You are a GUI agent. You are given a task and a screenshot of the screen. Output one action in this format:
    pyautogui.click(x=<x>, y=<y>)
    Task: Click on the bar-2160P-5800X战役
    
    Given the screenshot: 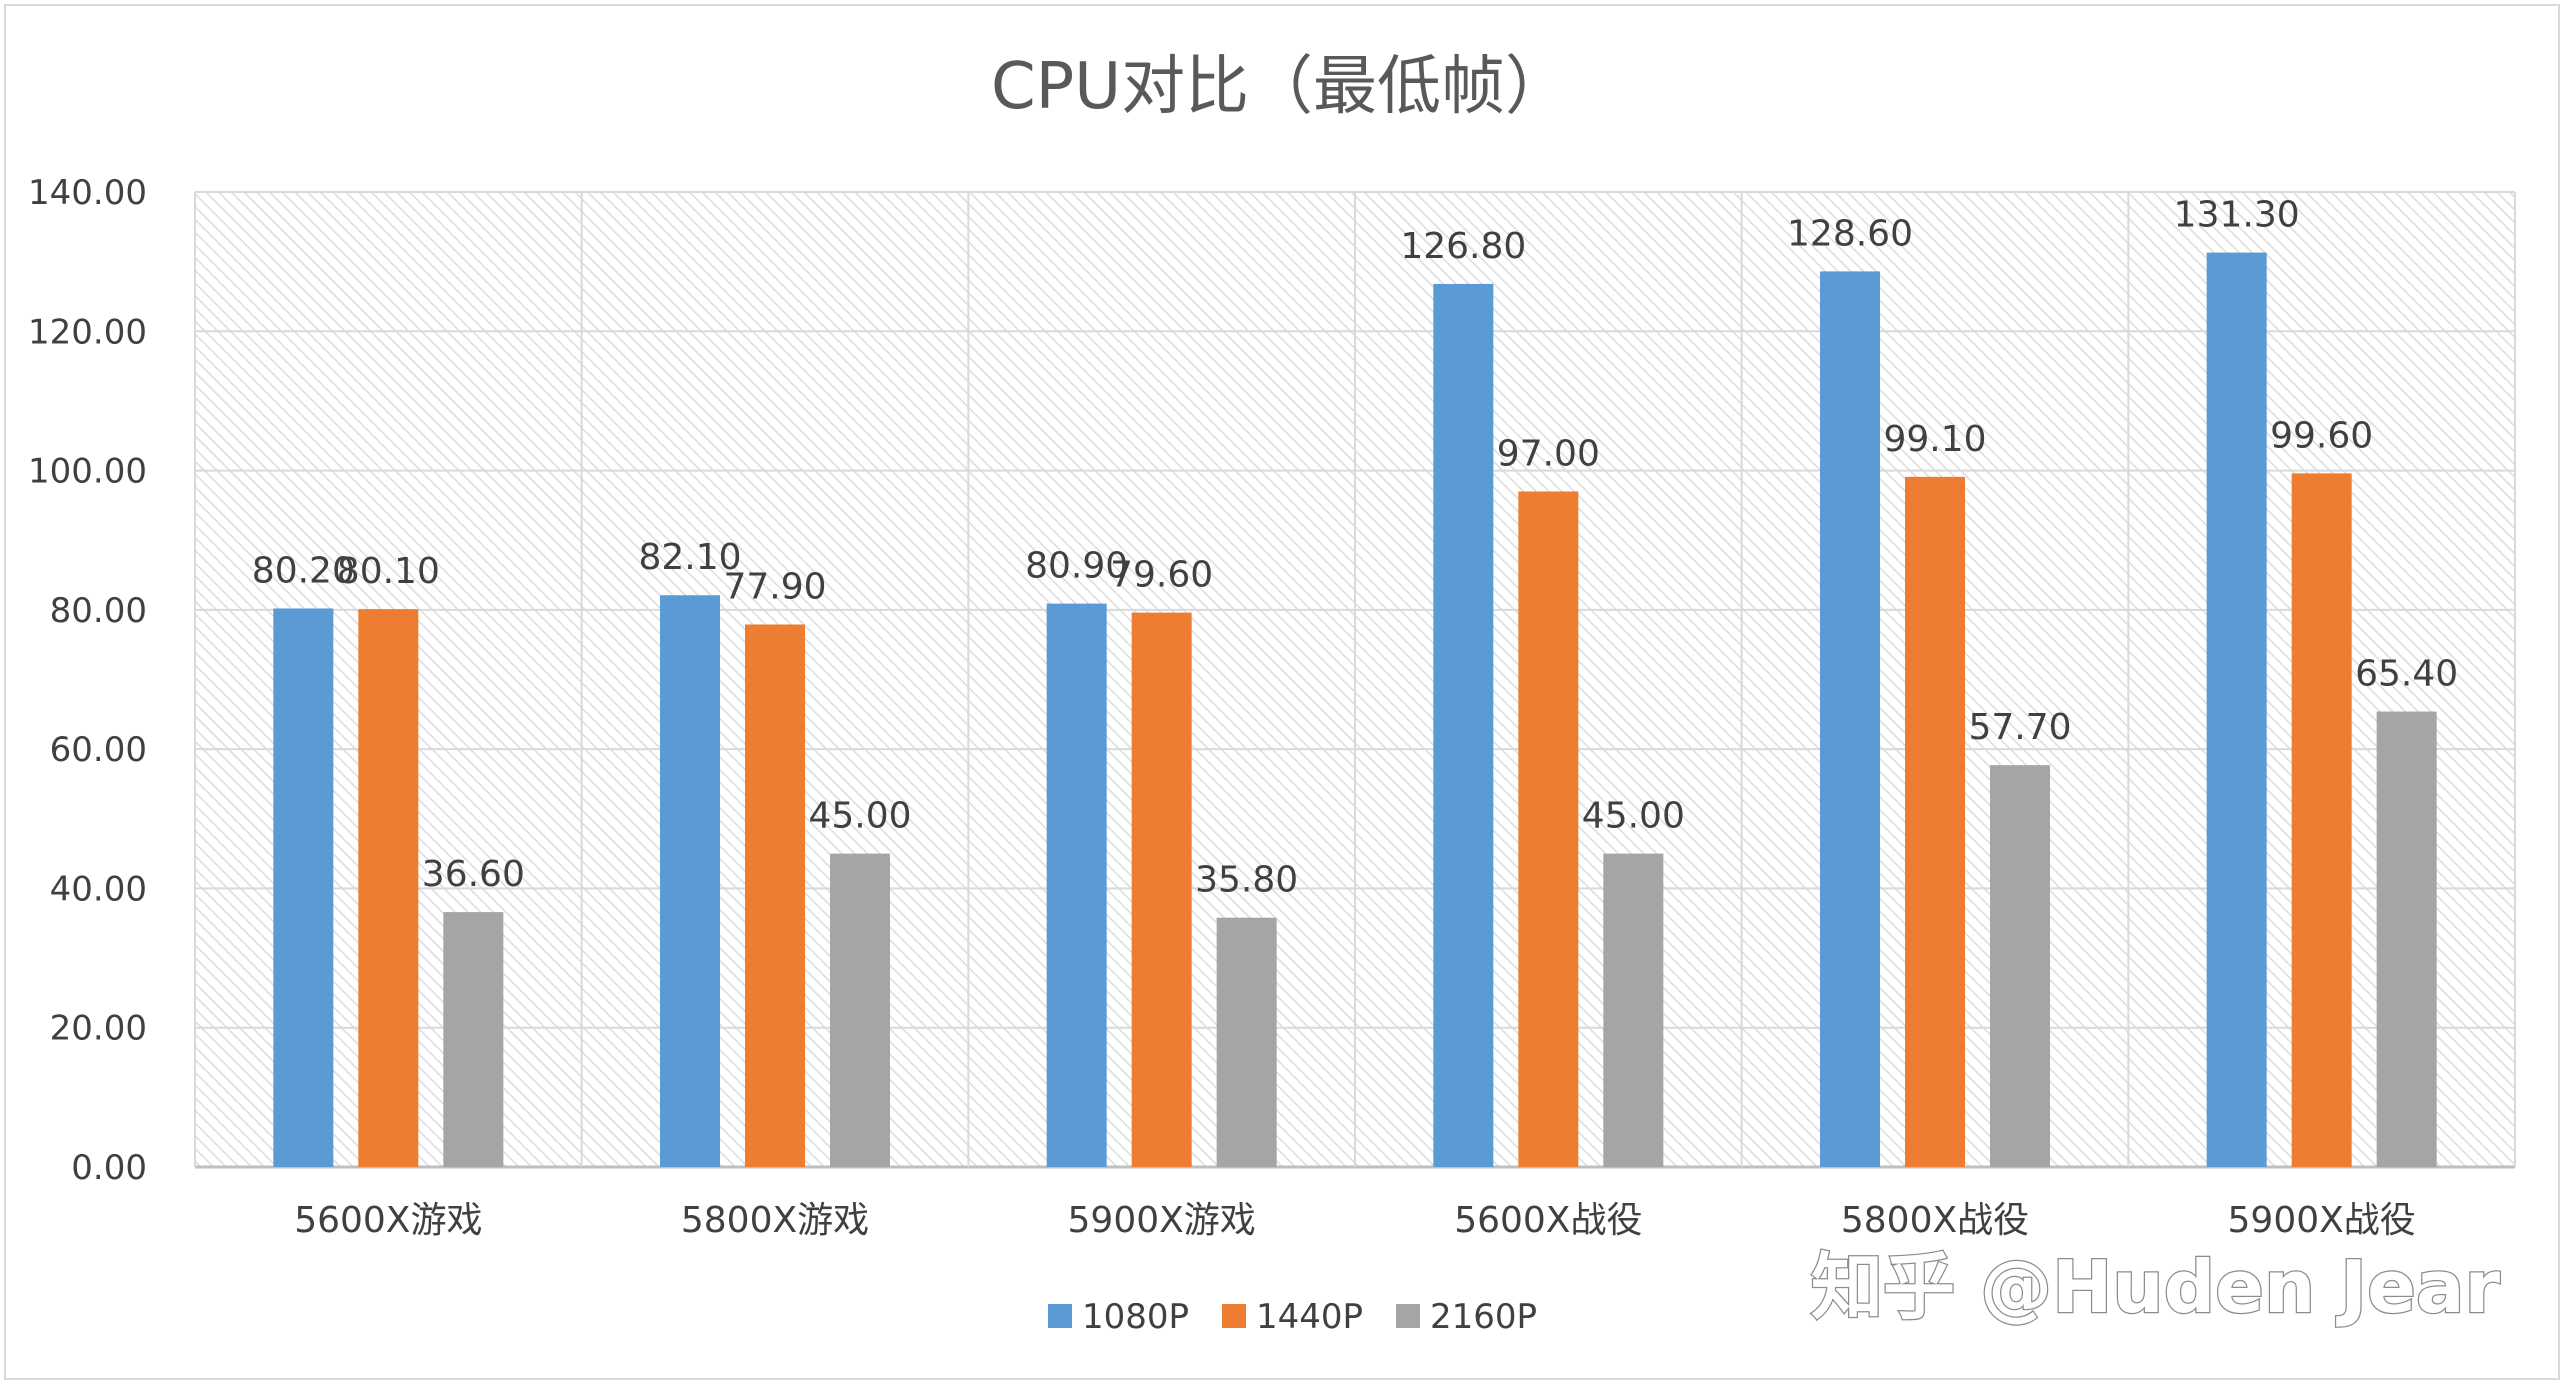 What is the action you would take?
    pyautogui.click(x=2020, y=966)
    